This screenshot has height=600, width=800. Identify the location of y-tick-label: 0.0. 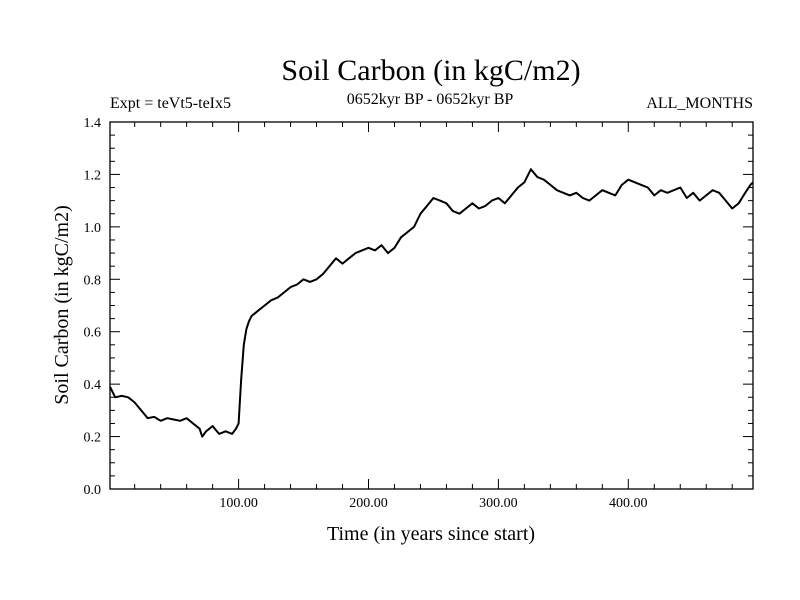
(93, 490).